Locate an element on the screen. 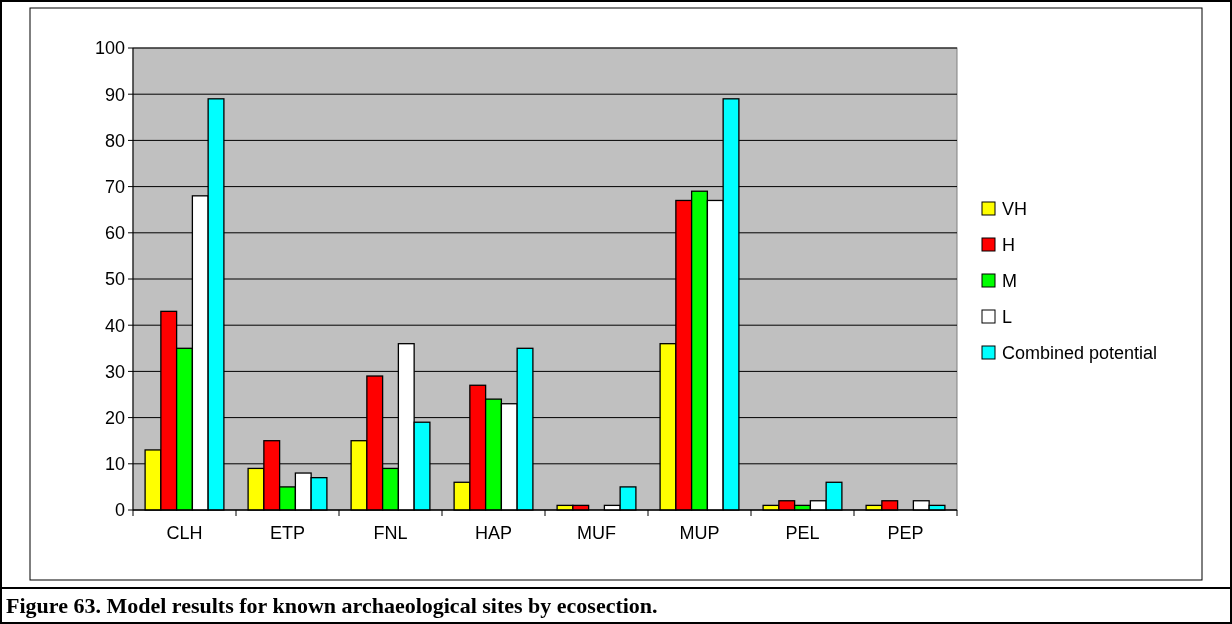  x-tick-label: MUP is located at coordinates (699, 533).